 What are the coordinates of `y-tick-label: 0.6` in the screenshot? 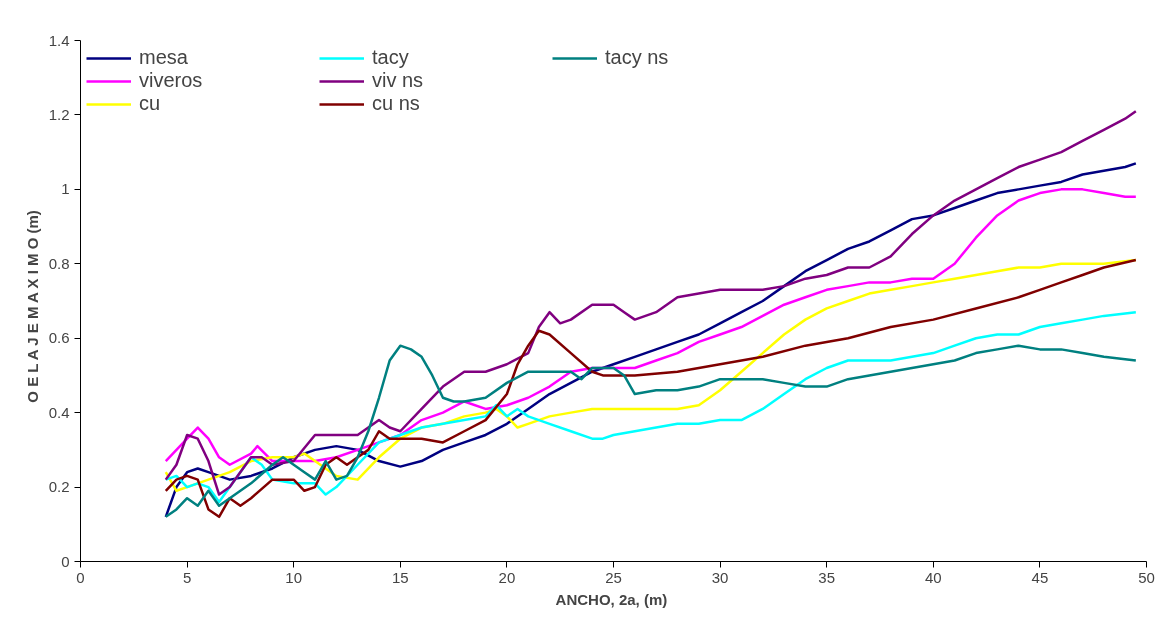 It's located at (59, 338).